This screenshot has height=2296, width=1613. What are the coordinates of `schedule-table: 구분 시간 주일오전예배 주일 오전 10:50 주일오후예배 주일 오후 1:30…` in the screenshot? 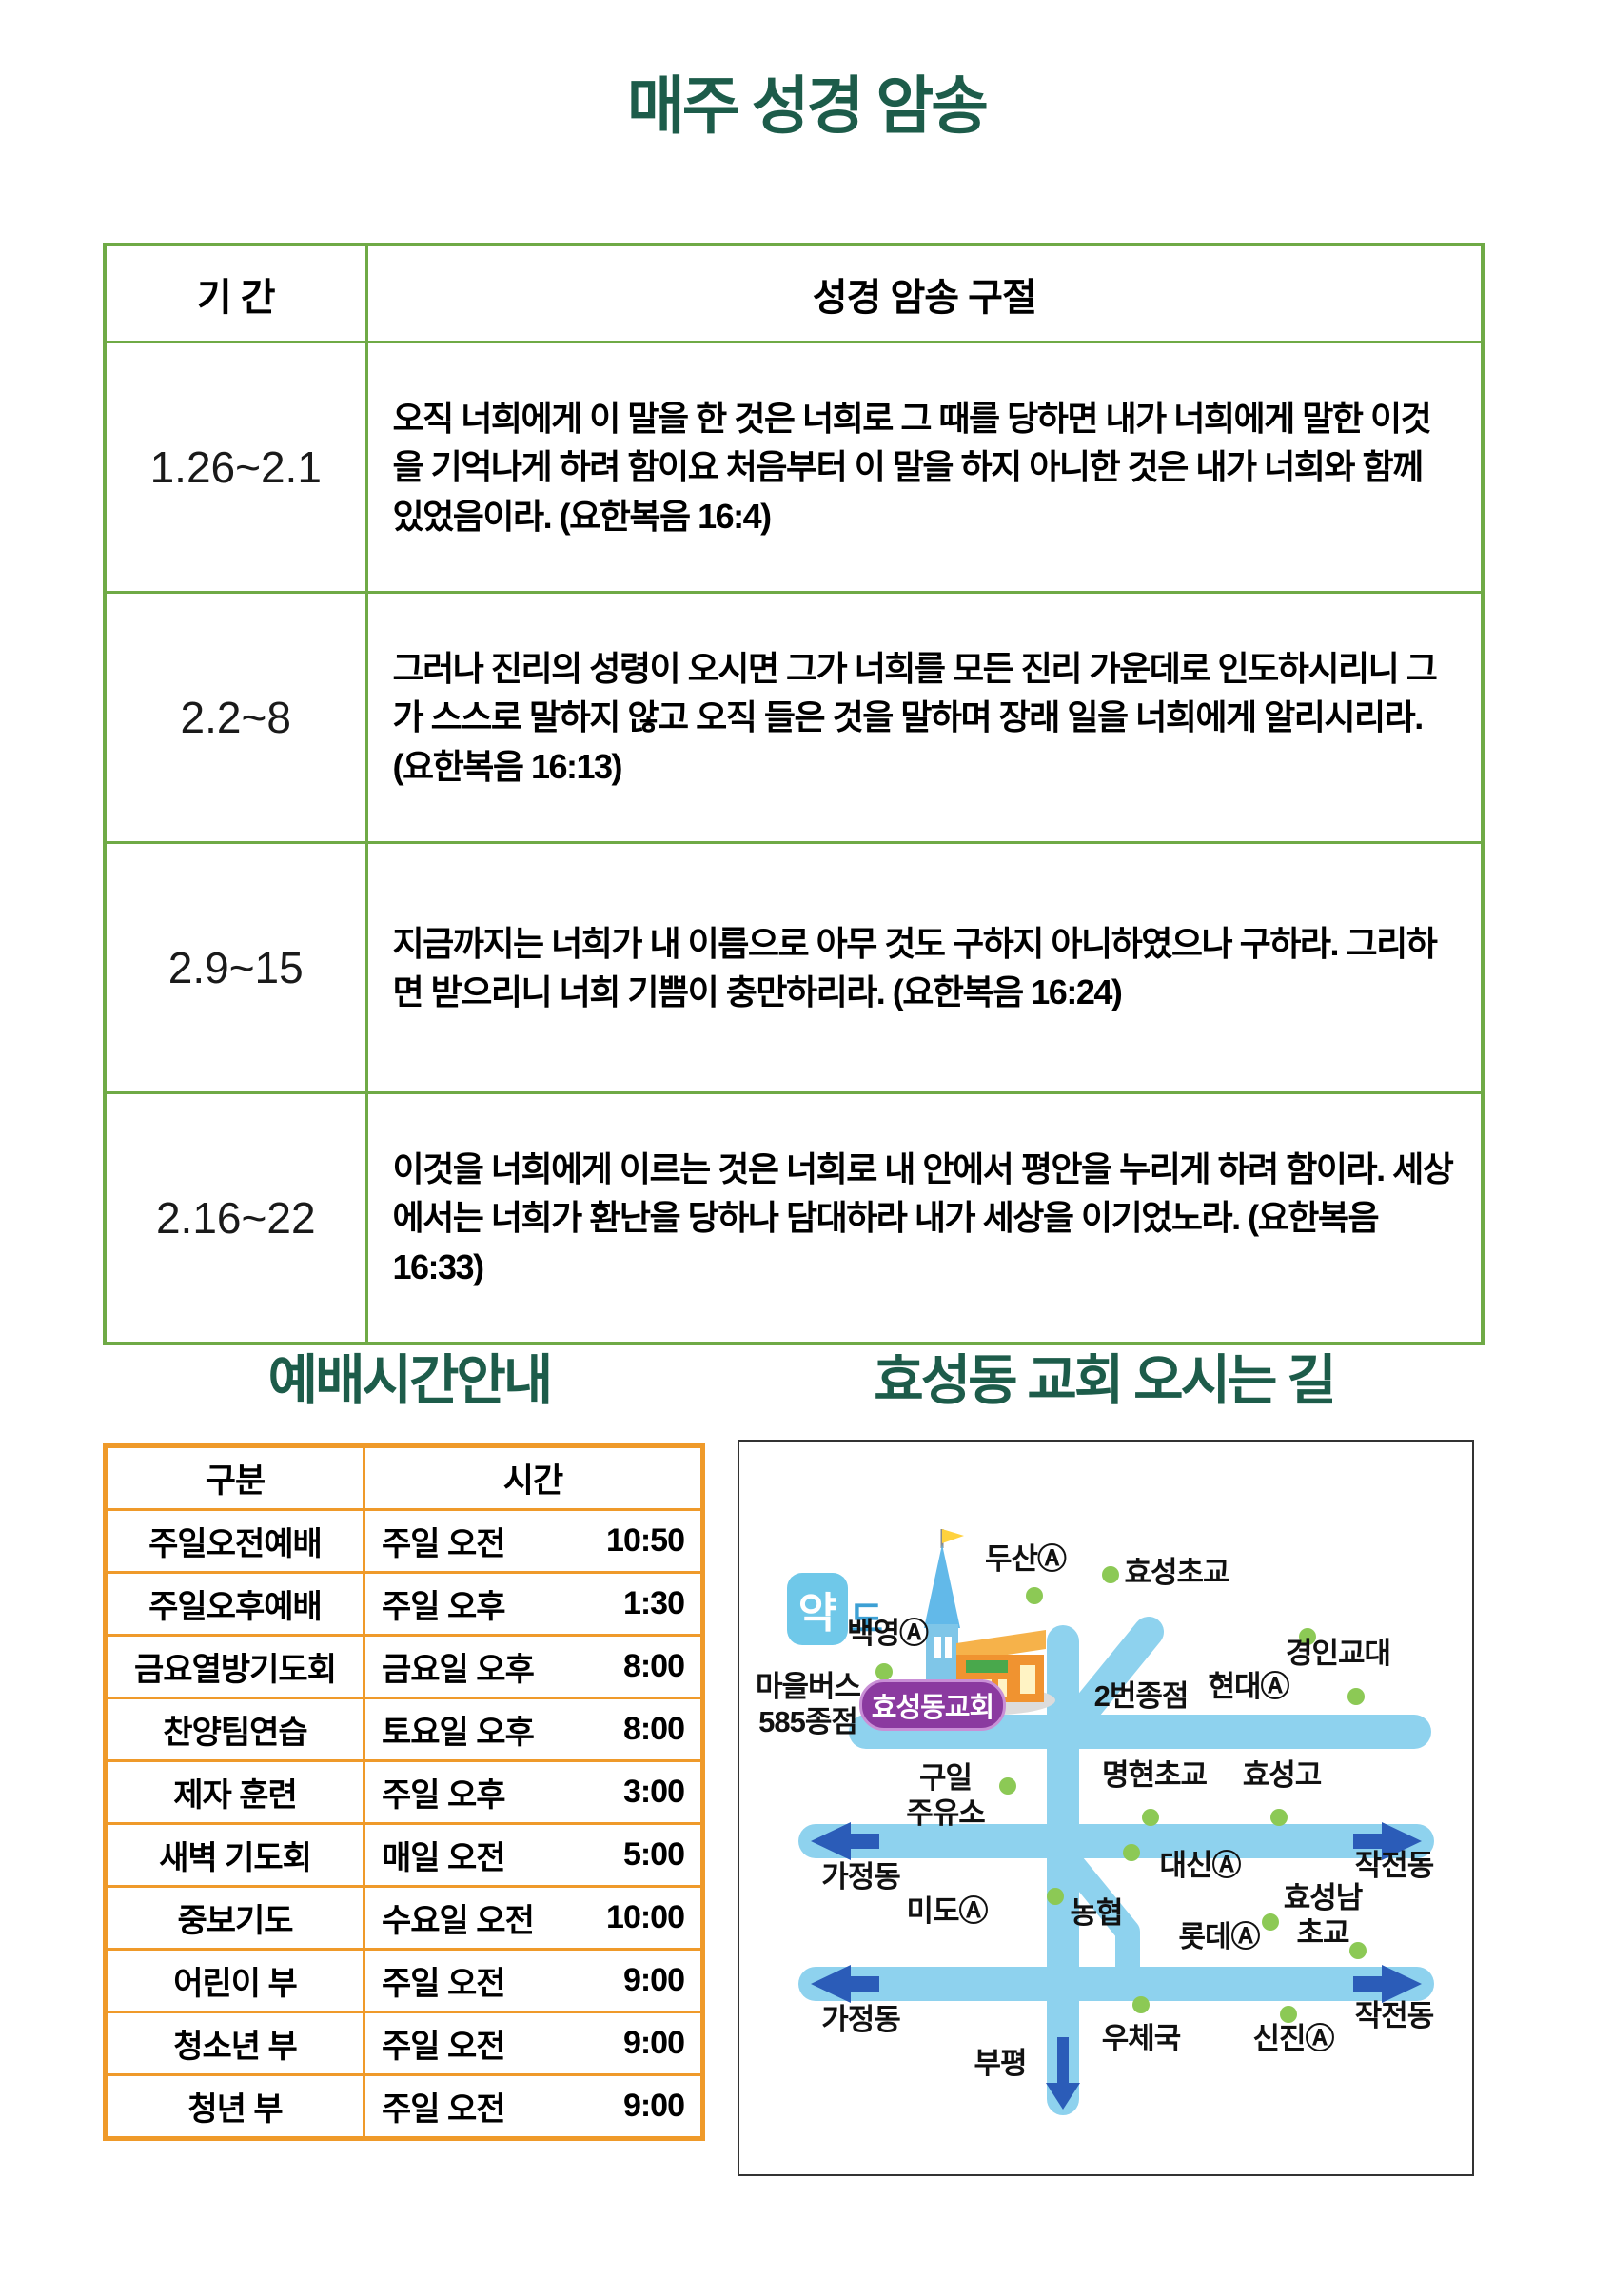 It's located at (404, 1792).